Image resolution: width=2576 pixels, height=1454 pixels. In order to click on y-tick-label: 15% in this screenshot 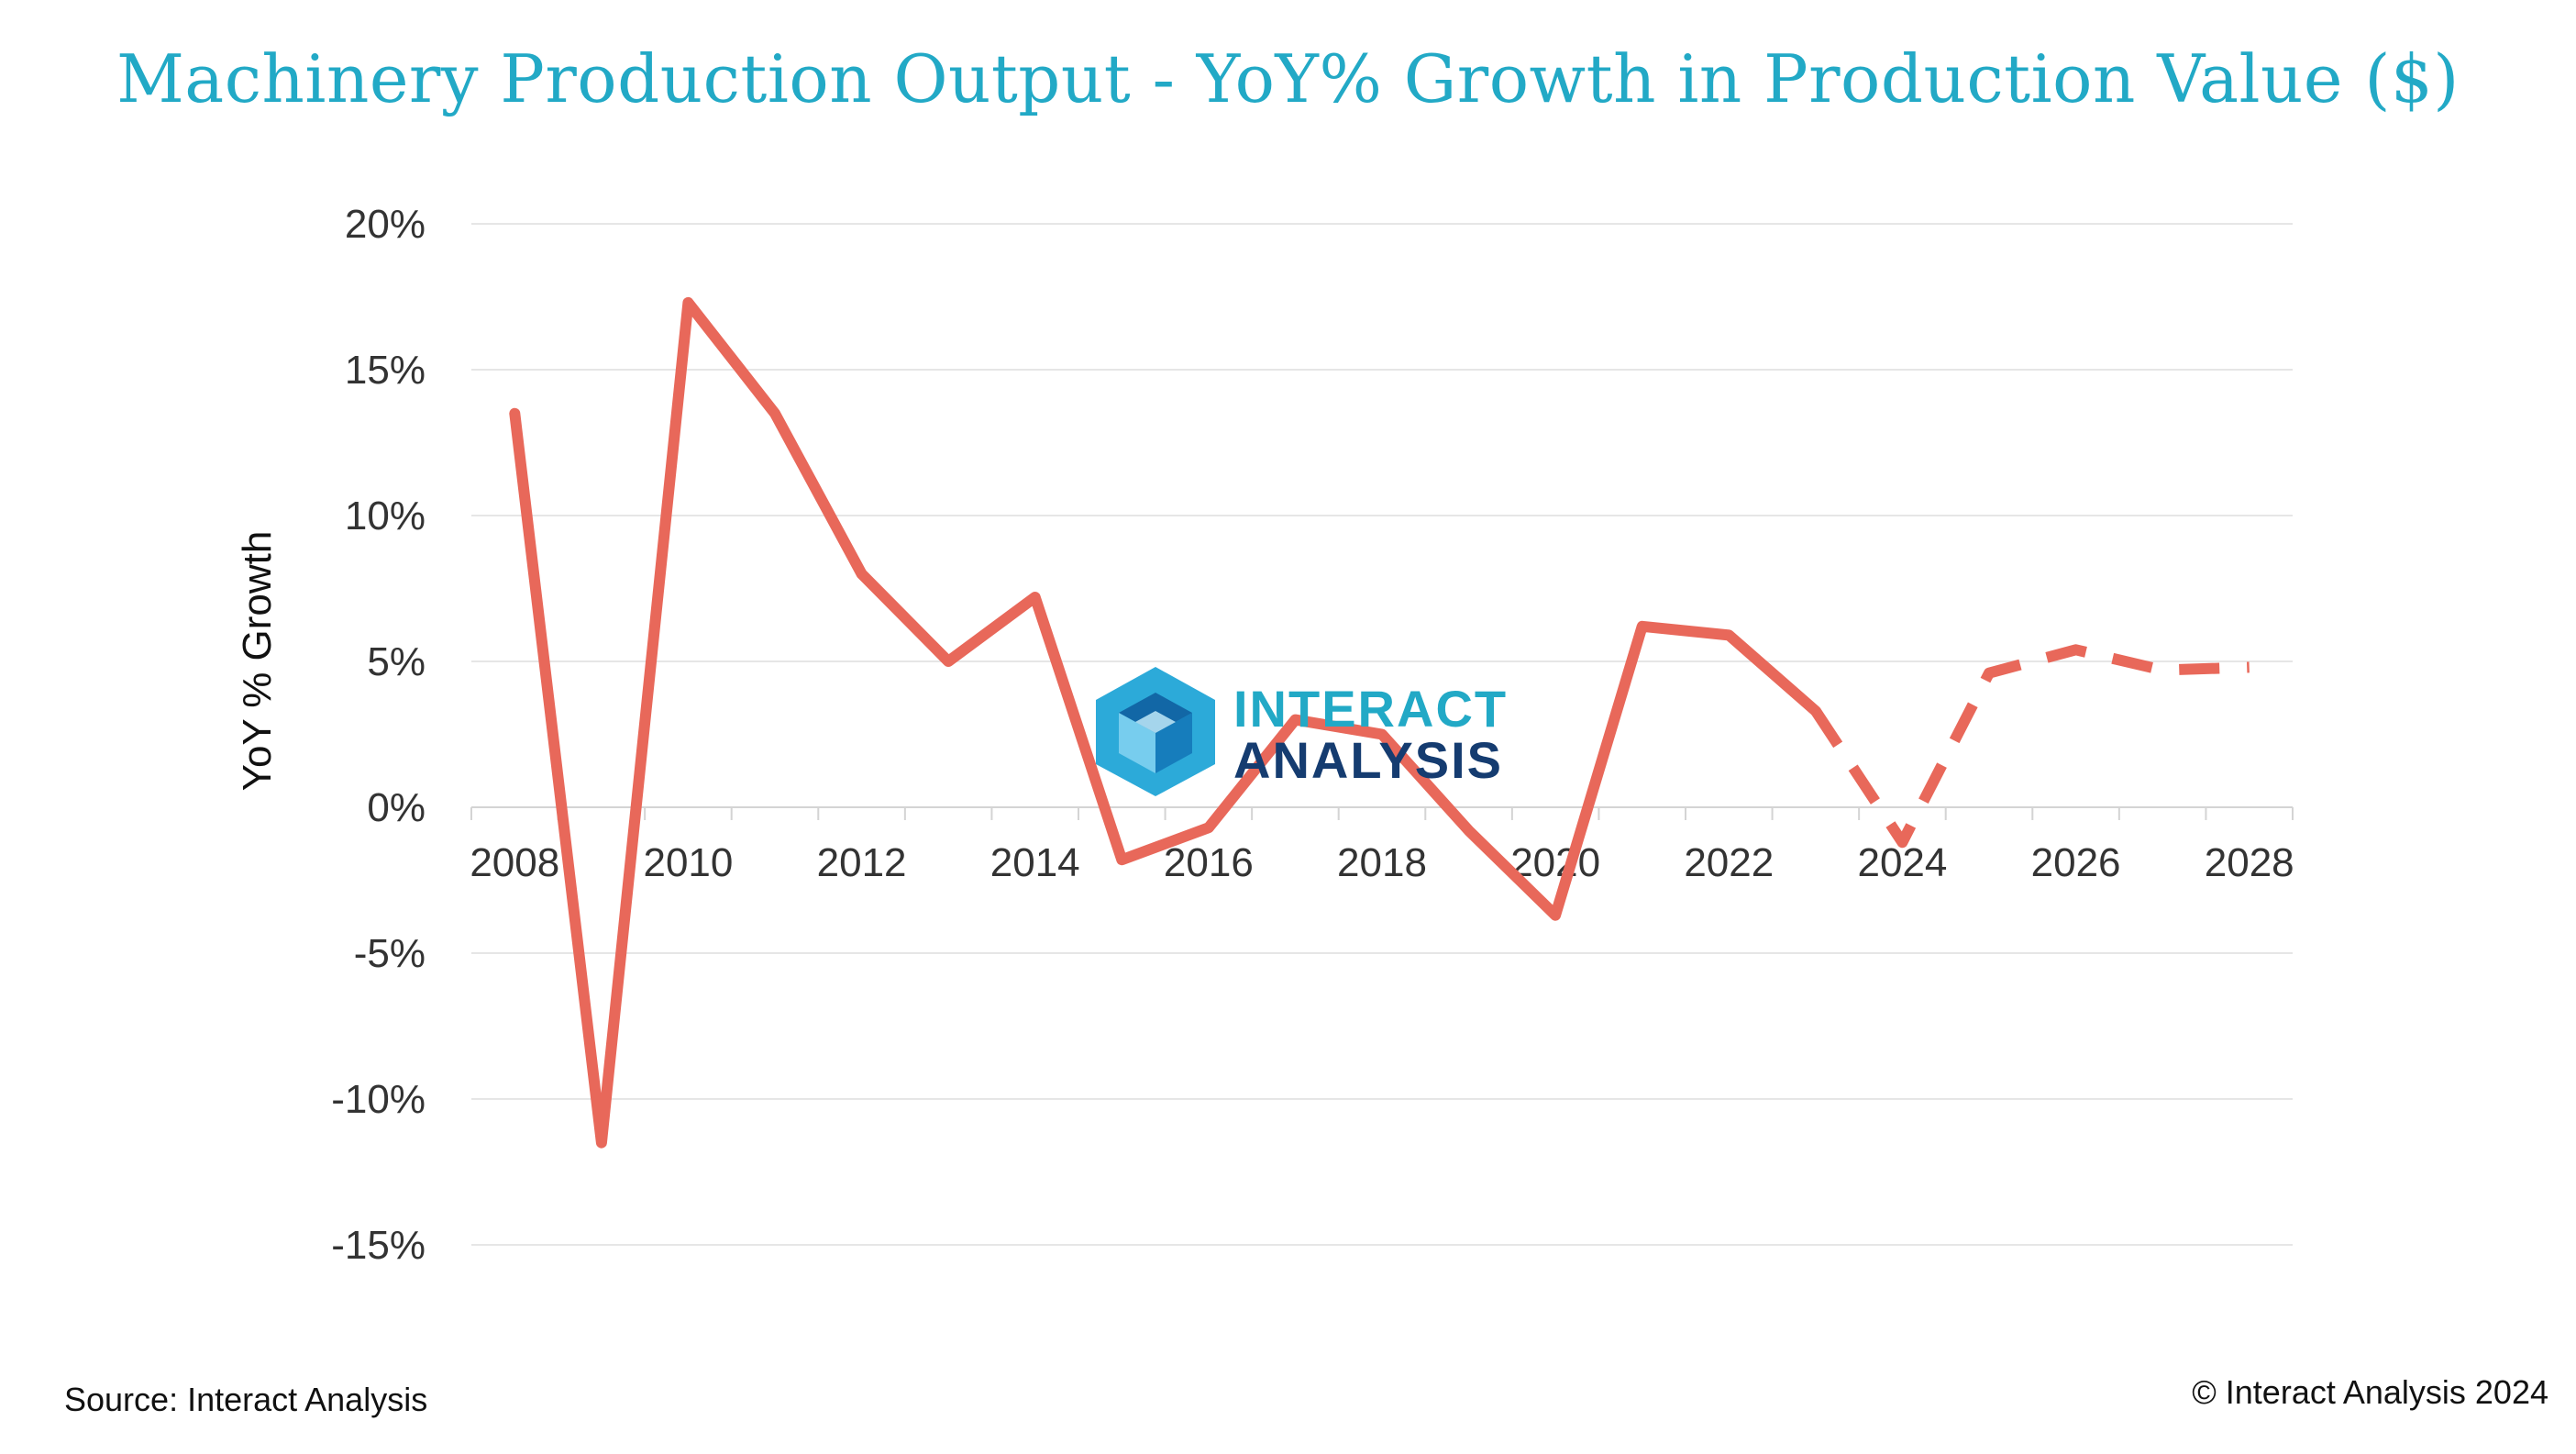, I will do `click(385, 370)`.